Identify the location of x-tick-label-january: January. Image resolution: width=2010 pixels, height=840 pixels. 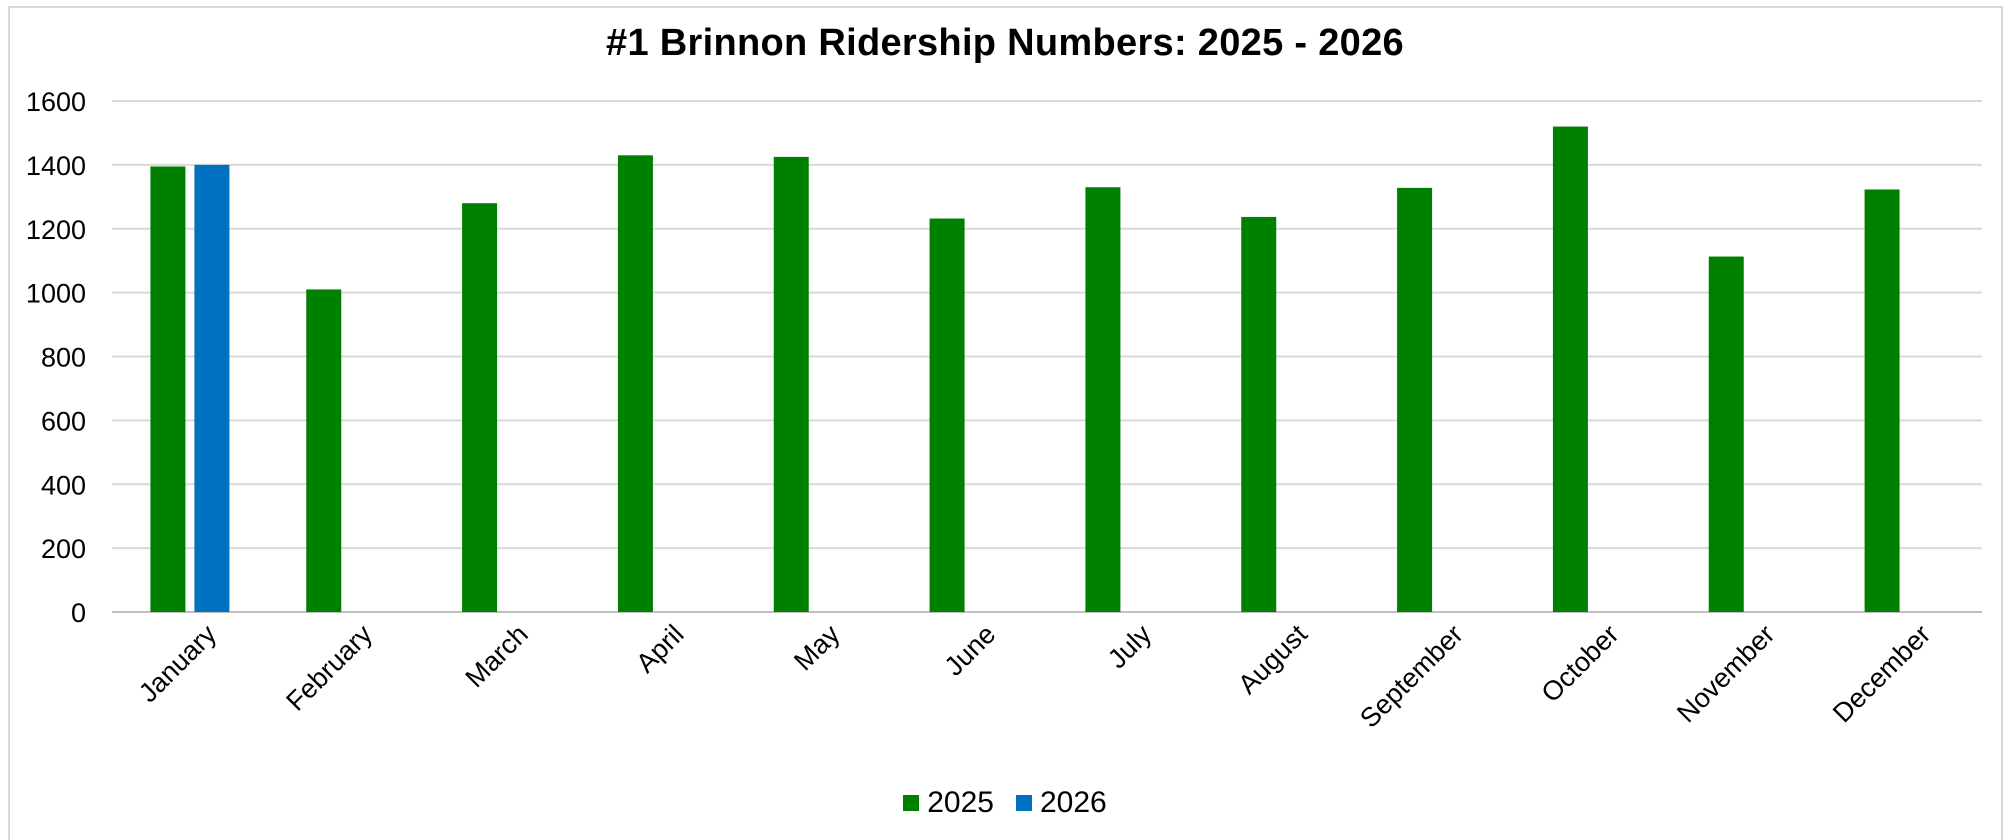
(177, 663).